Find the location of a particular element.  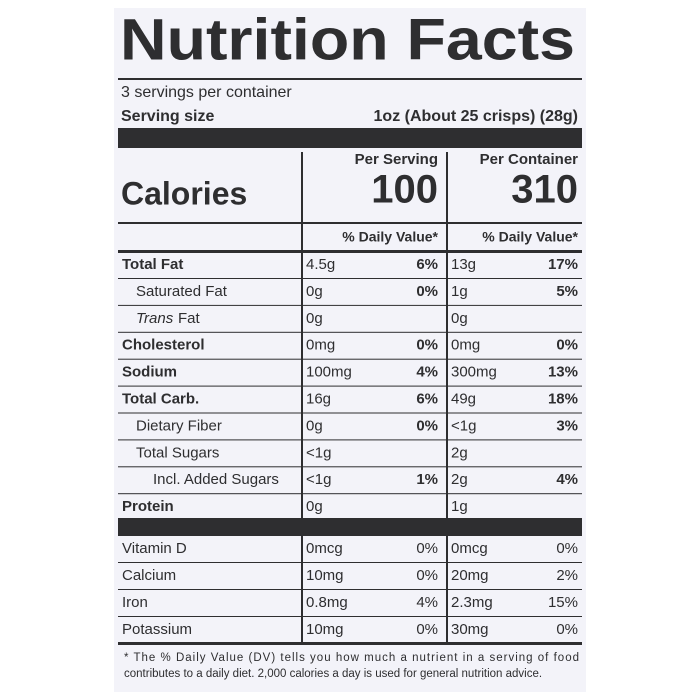

nutrient-name: Calcium is located at coordinates (149, 575).